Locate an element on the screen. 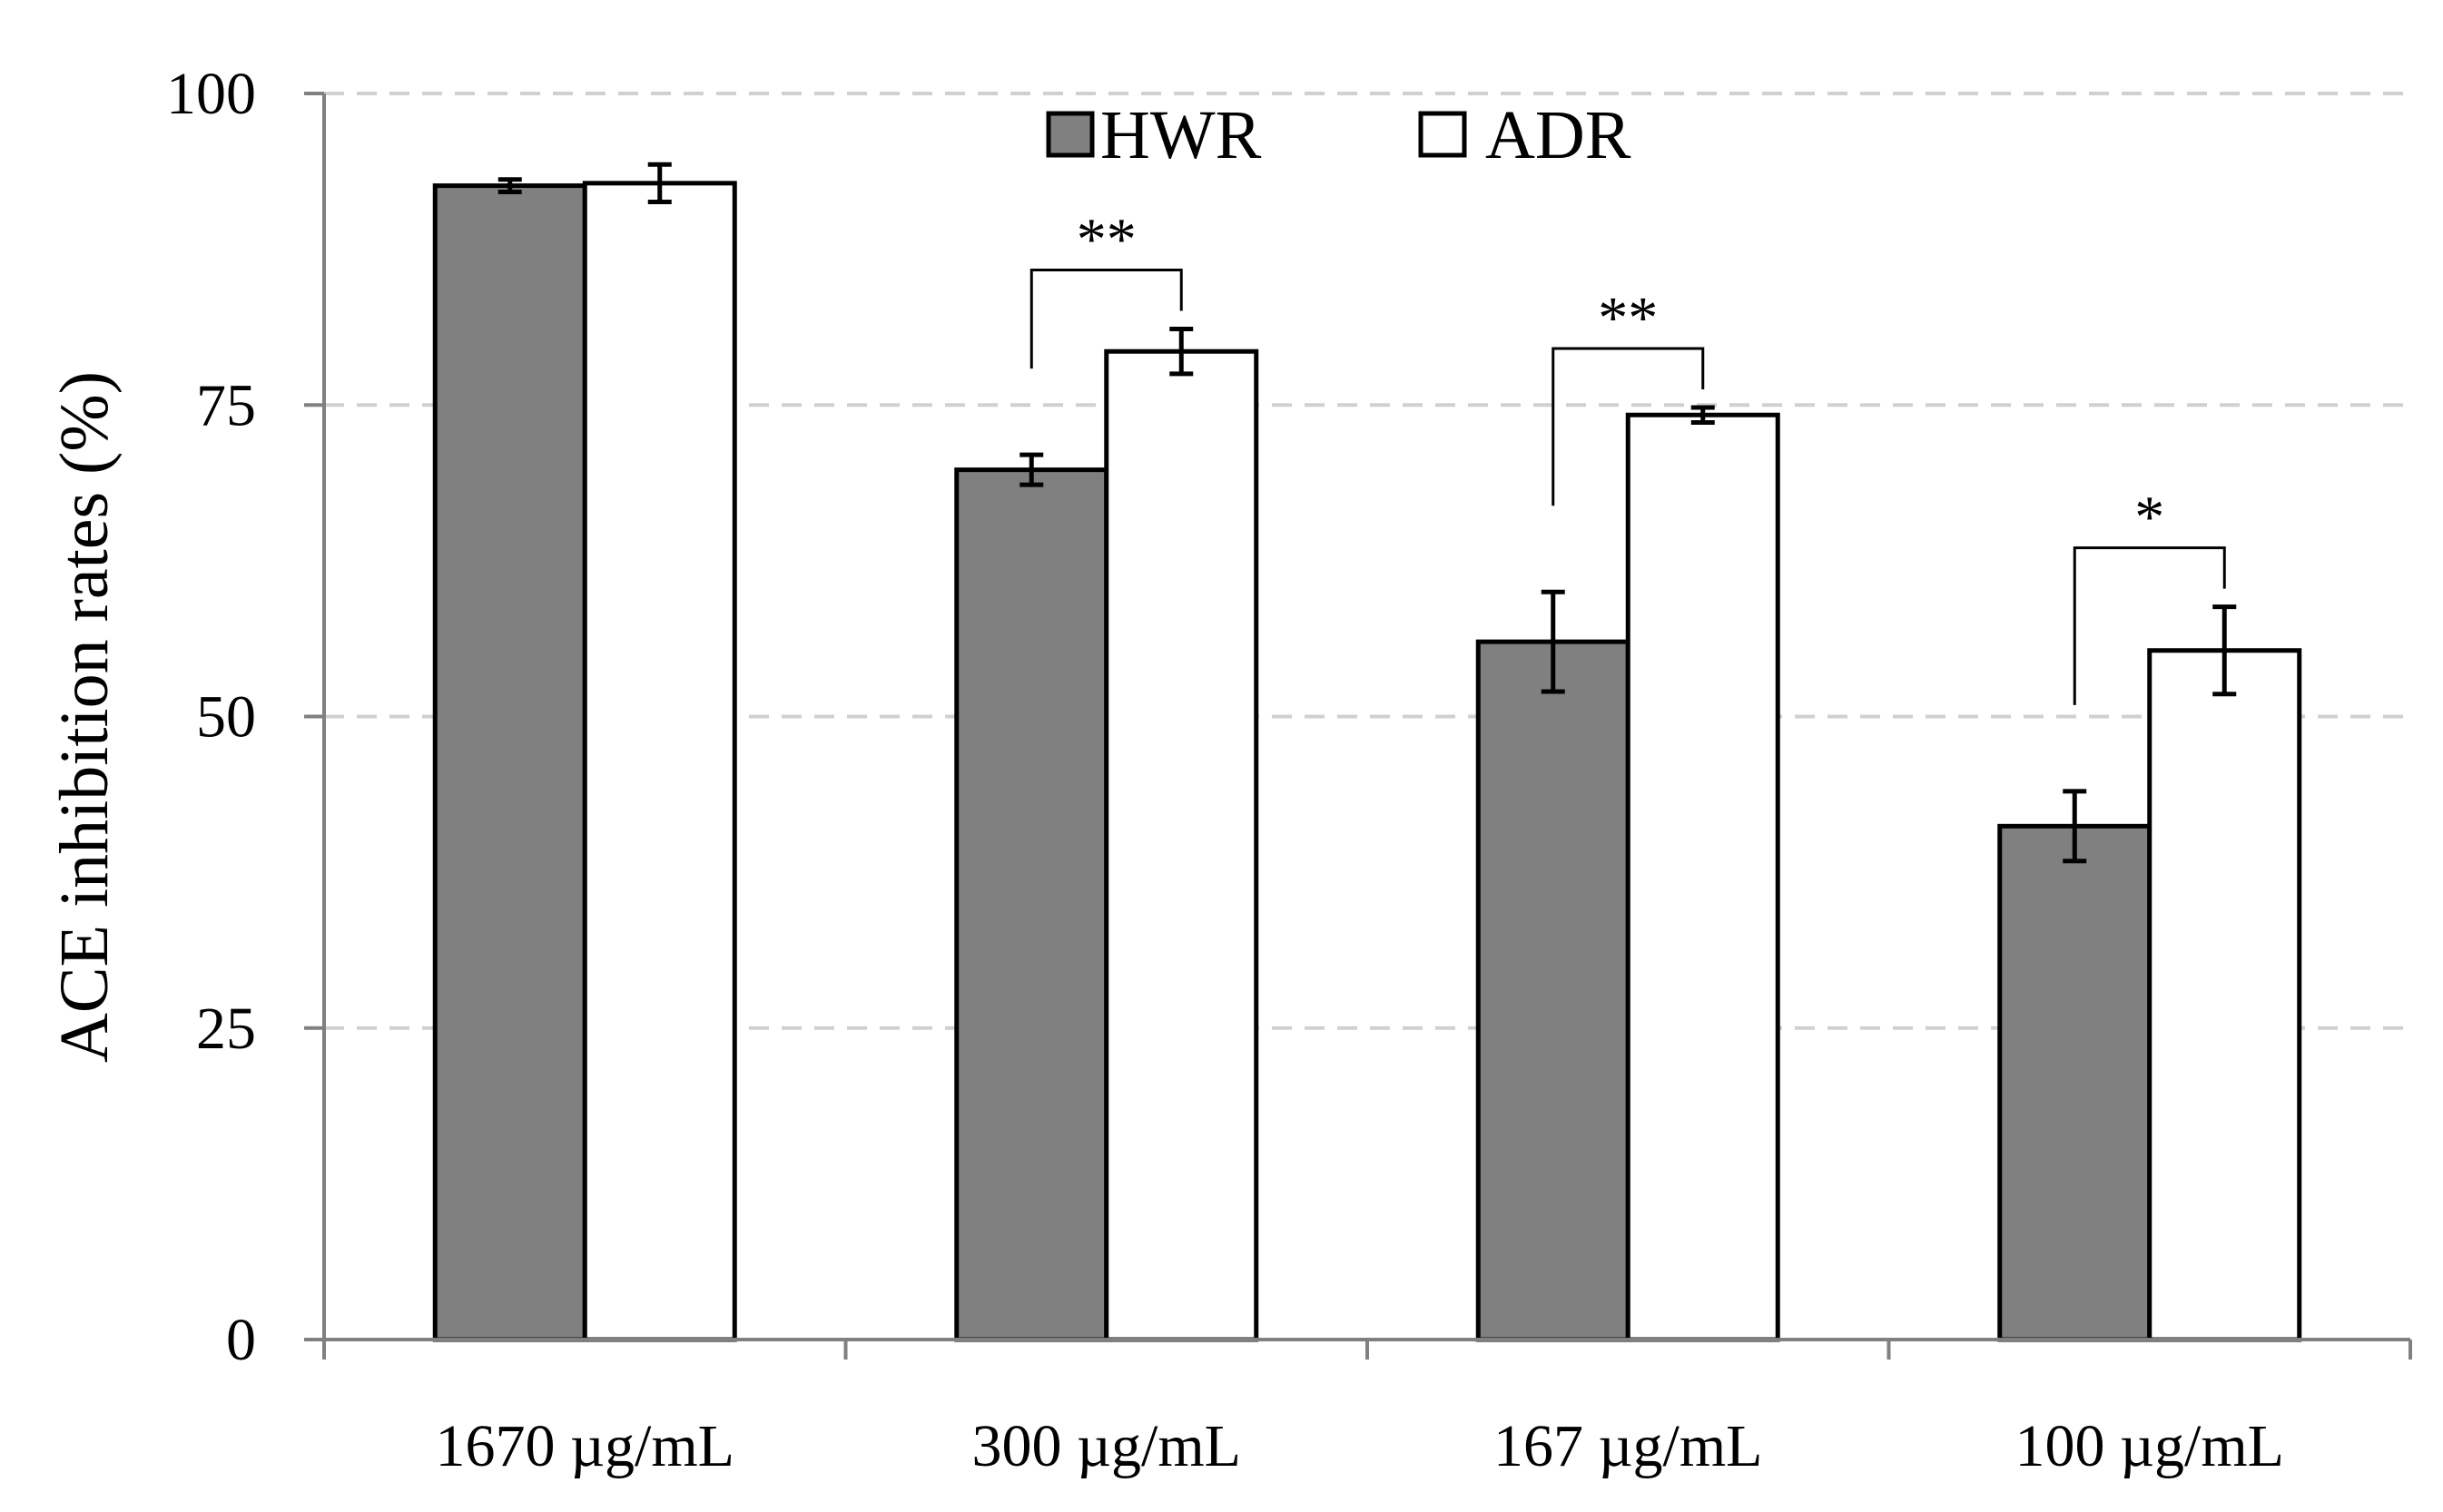 The width and height of the screenshot is (2443, 1512). legend-label-hwr: HWR is located at coordinates (1181, 135).